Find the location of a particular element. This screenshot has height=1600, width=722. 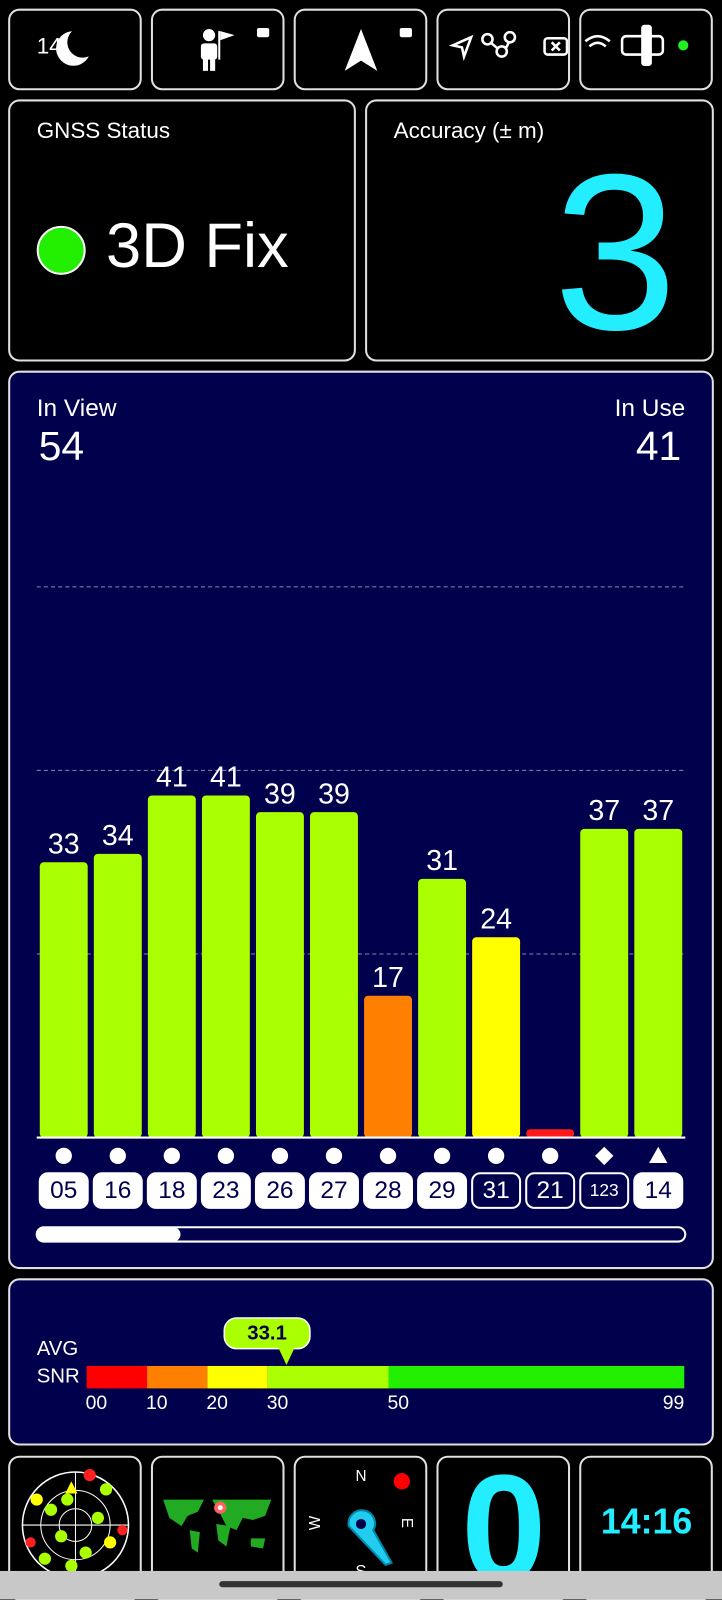

bar-value-label: 33 is located at coordinates (64, 844).